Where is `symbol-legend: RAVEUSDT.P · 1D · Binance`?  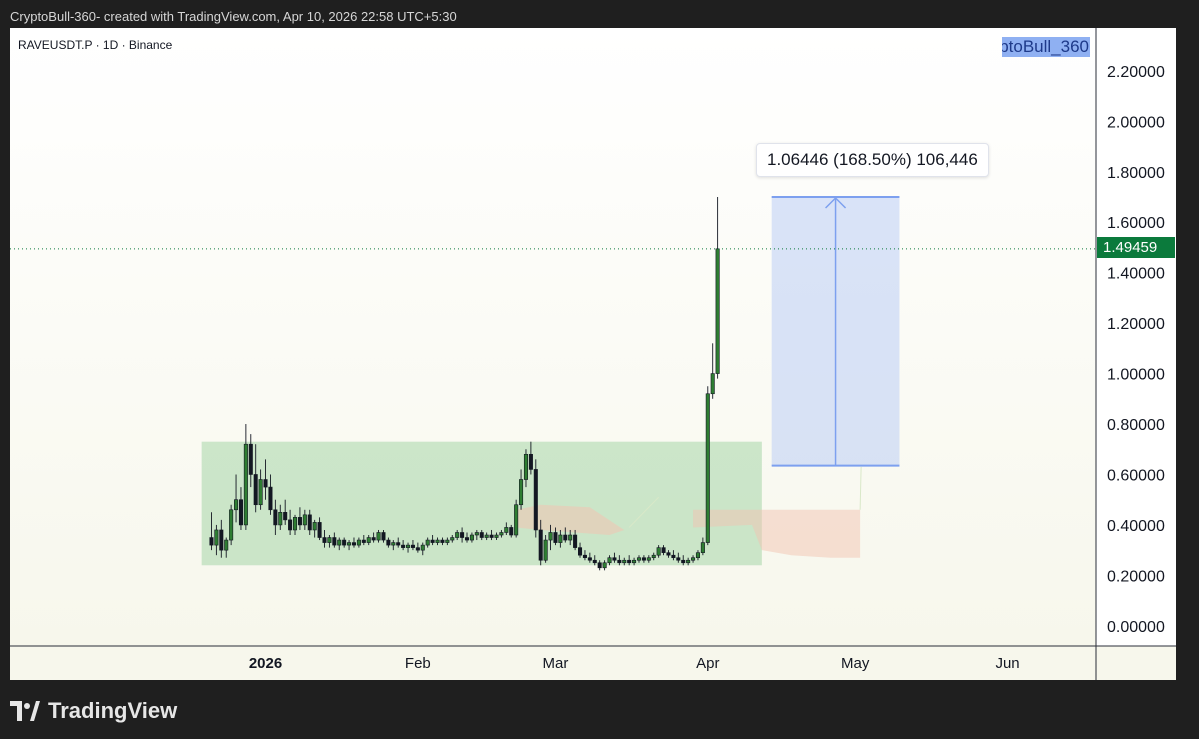 symbol-legend: RAVEUSDT.P · 1D · Binance is located at coordinates (95, 45).